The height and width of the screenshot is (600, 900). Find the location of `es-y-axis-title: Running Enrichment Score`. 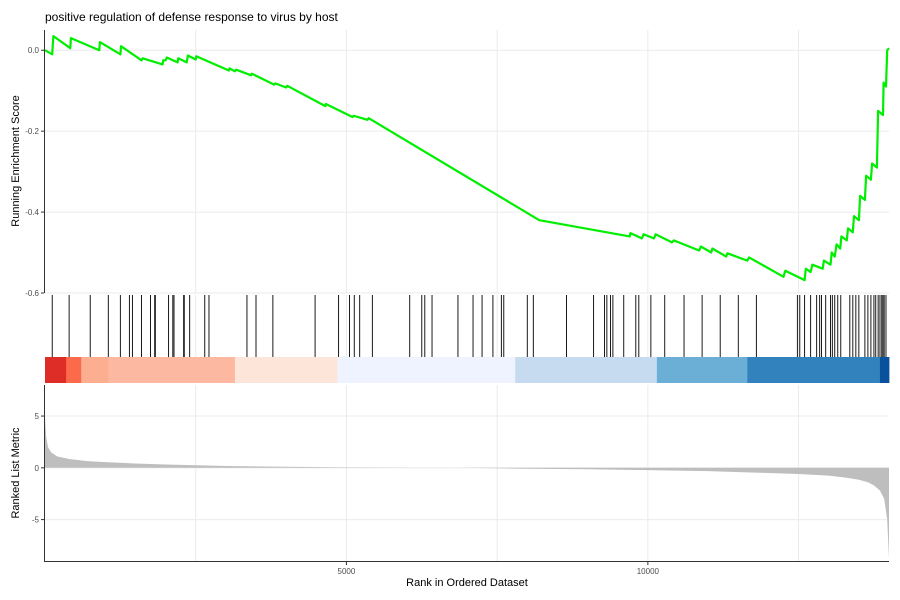

es-y-axis-title: Running Enrichment Score is located at coordinates (16, 160).